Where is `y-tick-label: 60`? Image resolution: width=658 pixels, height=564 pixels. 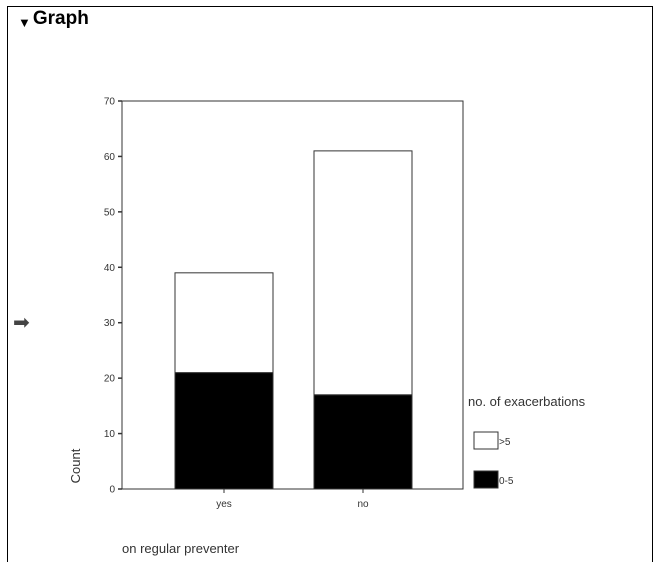
y-tick-label: 60 is located at coordinates (110, 157).